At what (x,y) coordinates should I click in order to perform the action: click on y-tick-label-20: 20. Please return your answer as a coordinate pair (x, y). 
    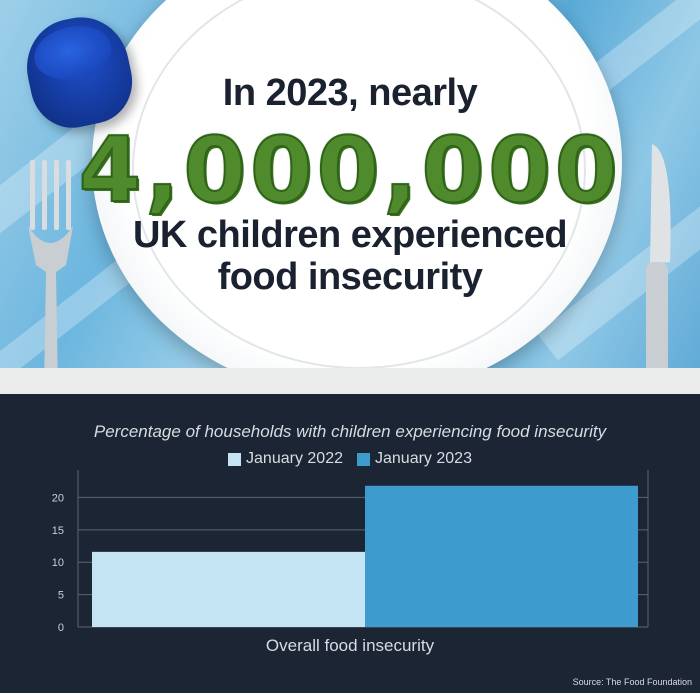
    Looking at the image, I should click on (58, 498).